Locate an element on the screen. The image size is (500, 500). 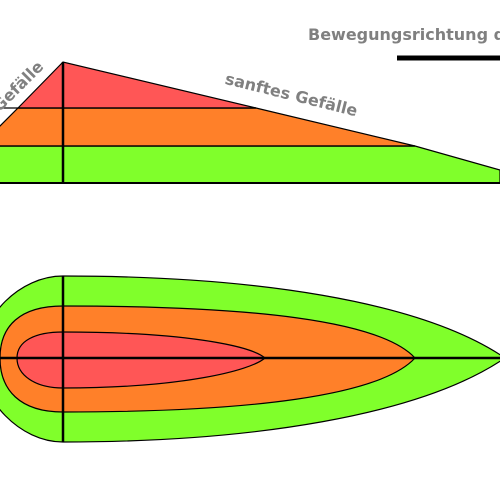
red-layer is located at coordinates (136, 85).